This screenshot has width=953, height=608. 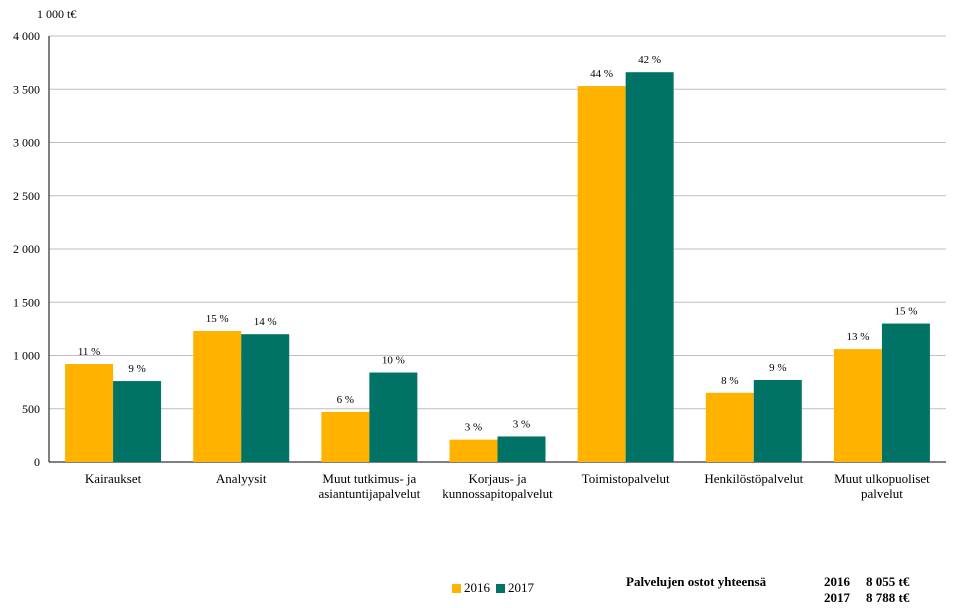 What do you see at coordinates (26, 302) in the screenshot?
I see `y-tick-label: 1 500` at bounding box center [26, 302].